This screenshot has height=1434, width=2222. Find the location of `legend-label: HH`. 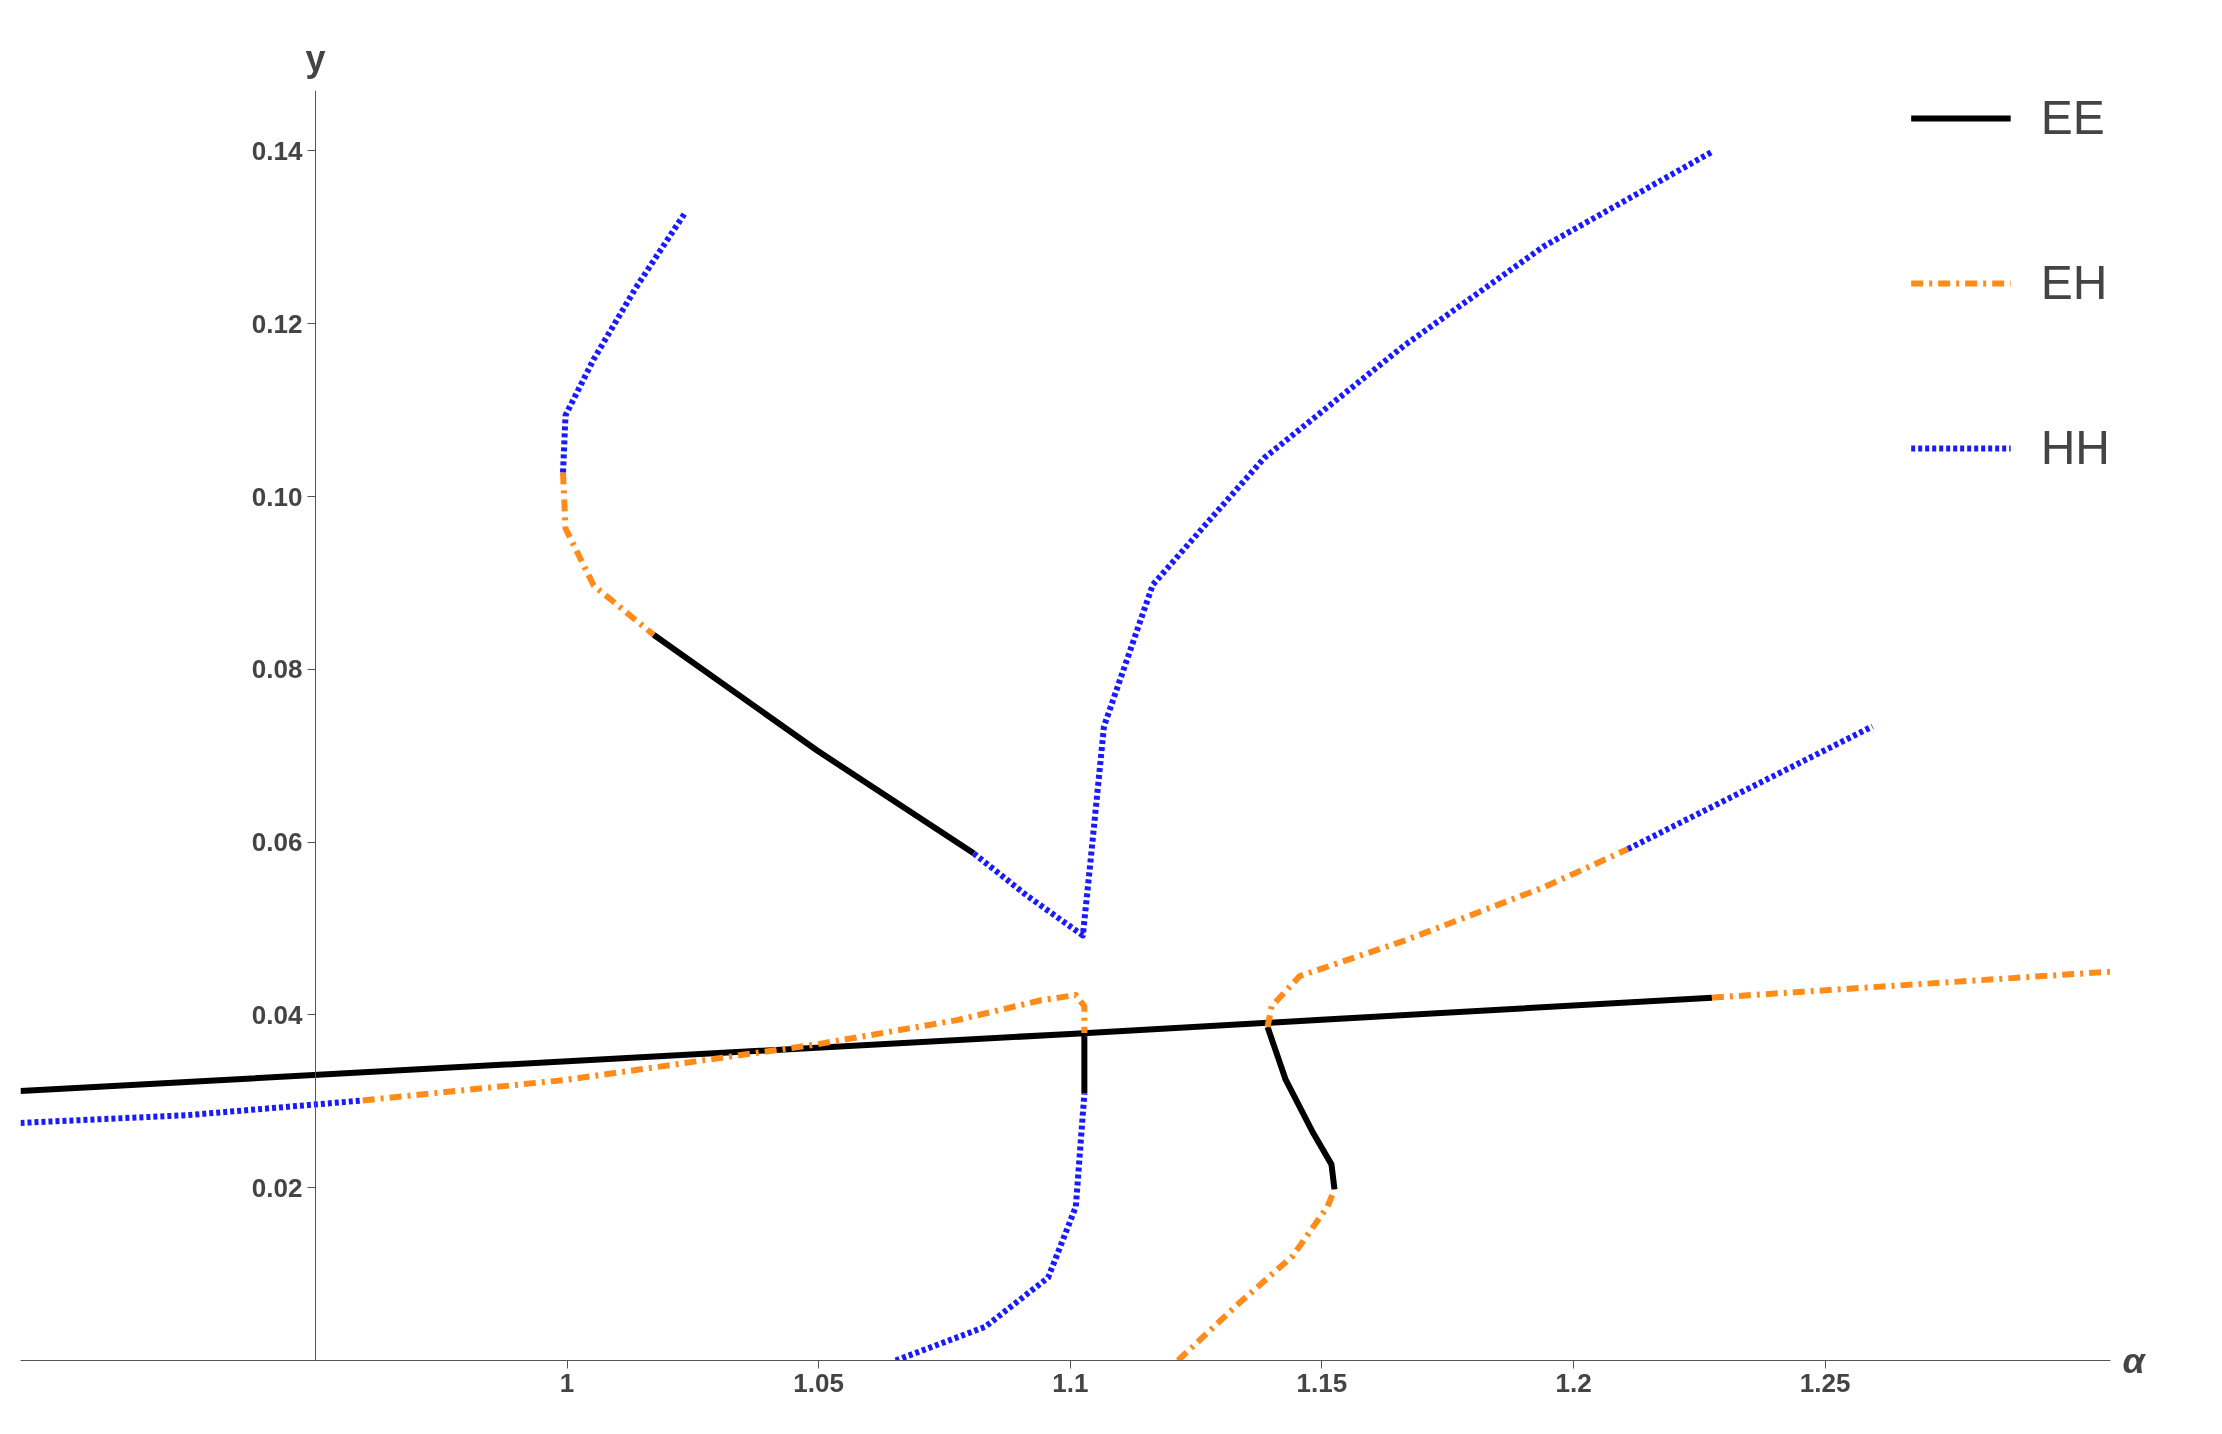

legend-label: HH is located at coordinates (2075, 447).